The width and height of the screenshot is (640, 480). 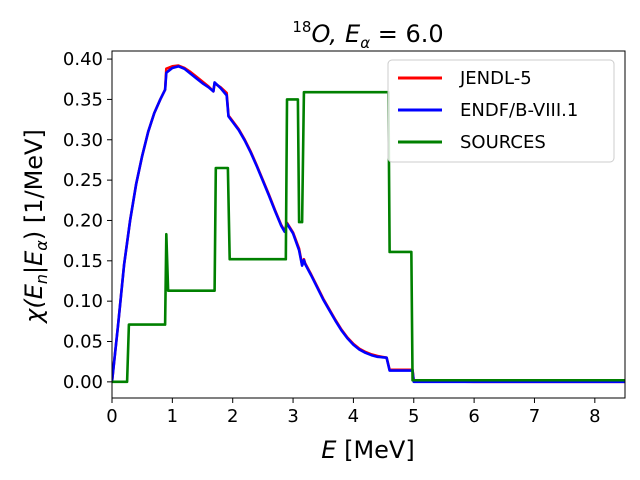 I want to click on y-tick-label: 0.05, so click(x=83, y=342).